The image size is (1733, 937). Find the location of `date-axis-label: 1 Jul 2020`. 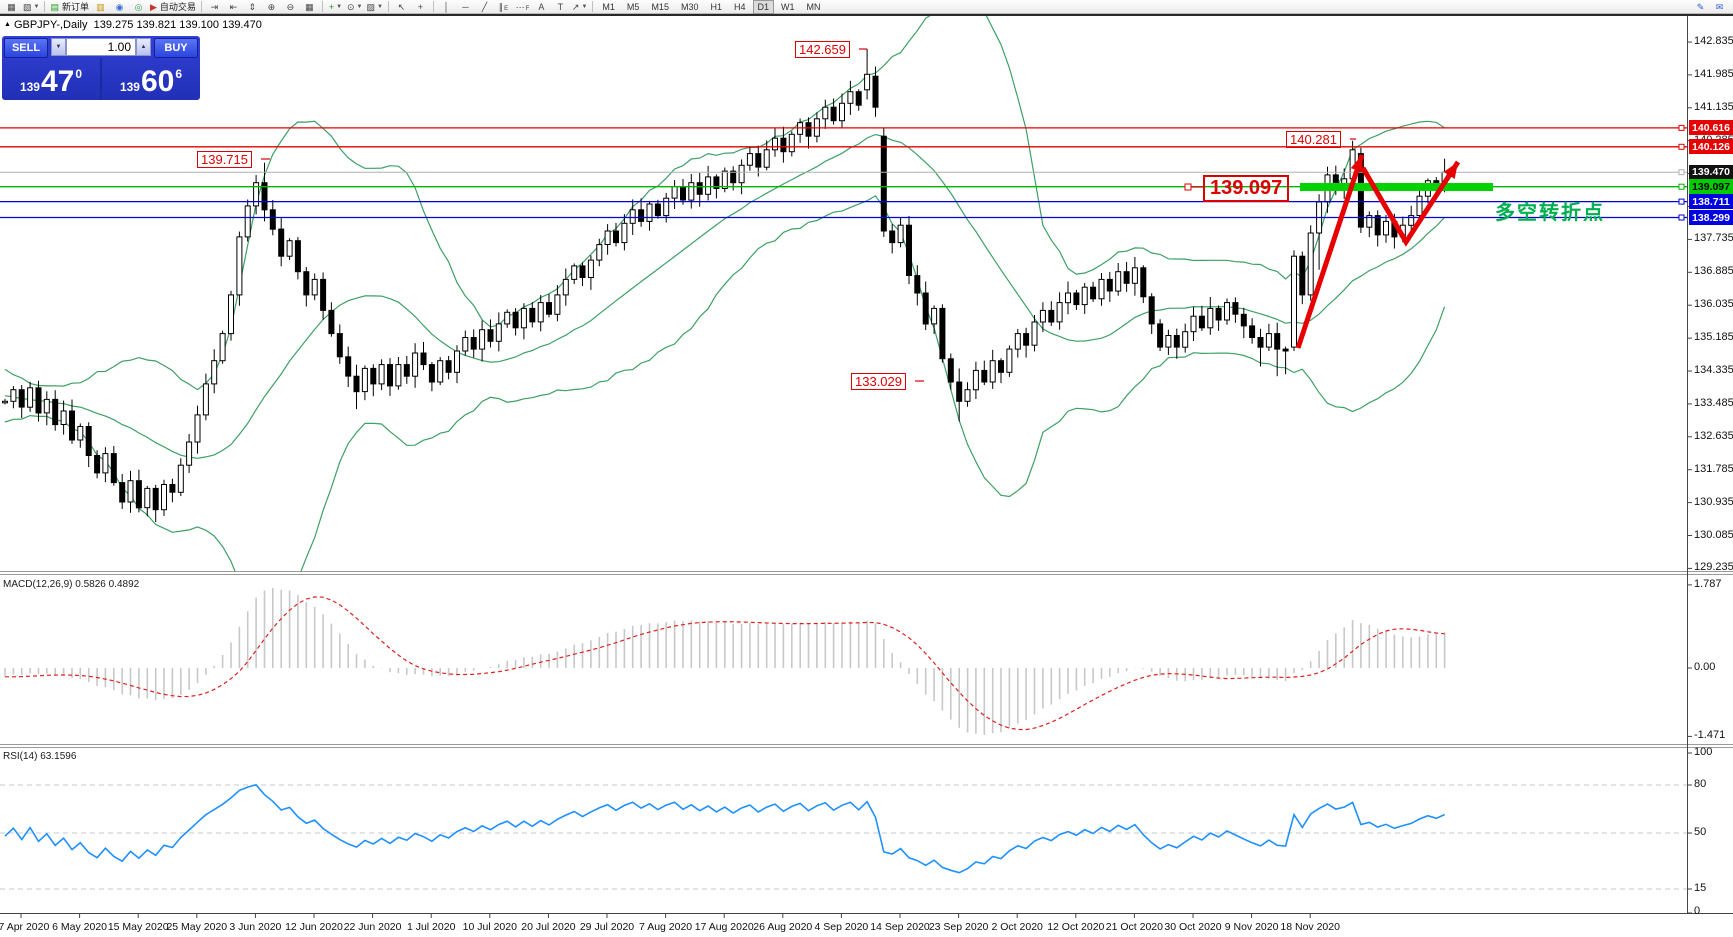

date-axis-label: 1 Jul 2020 is located at coordinates (431, 927).